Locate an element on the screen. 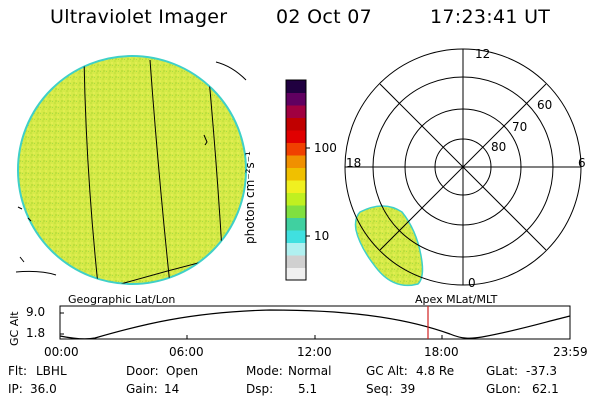 Image resolution: width=600 pixels, height=400 pixels. status-door-key: Door: is located at coordinates (142, 371).